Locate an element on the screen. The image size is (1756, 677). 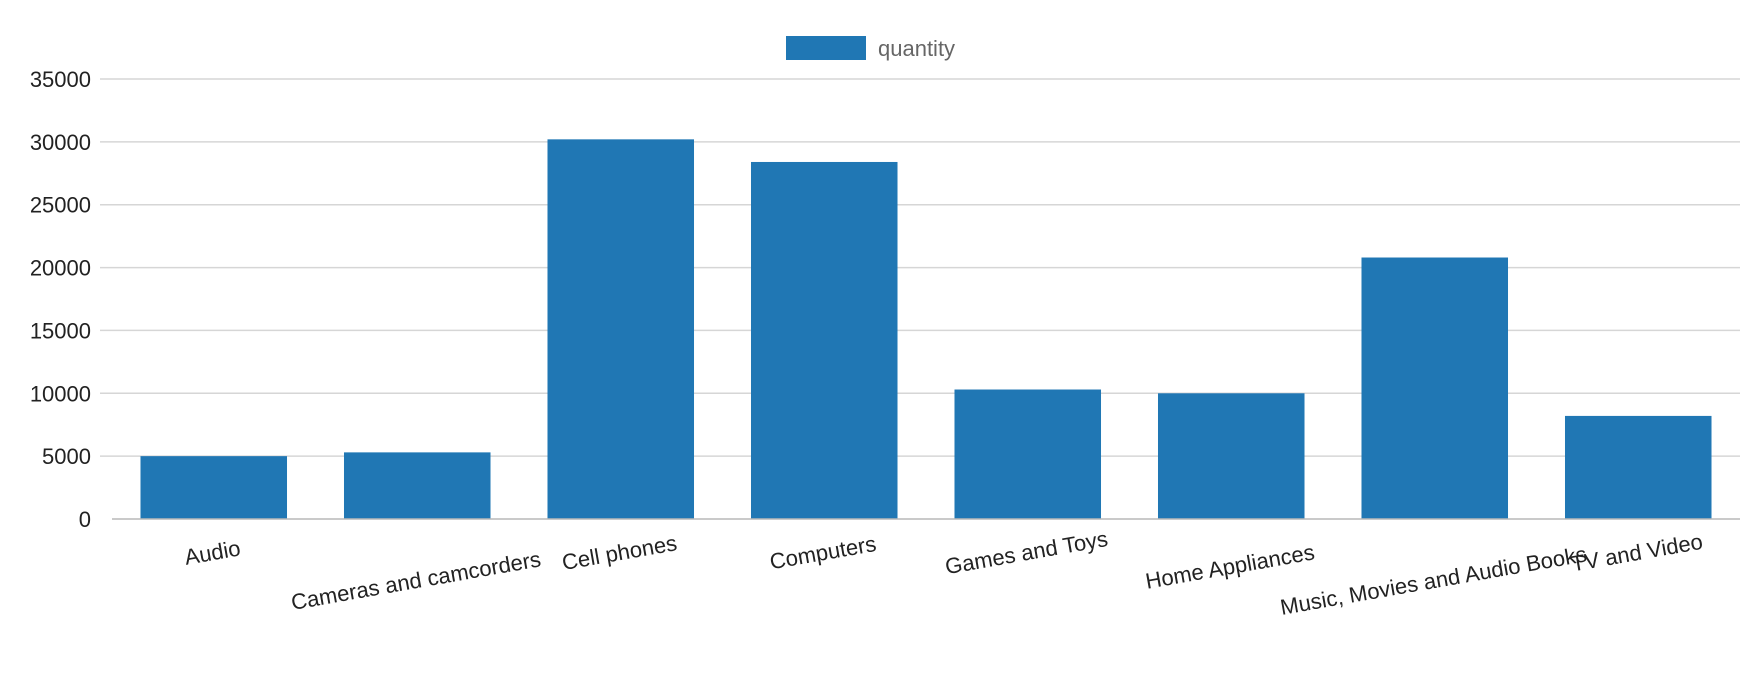
bar-games-and-toys is located at coordinates (1028, 454).